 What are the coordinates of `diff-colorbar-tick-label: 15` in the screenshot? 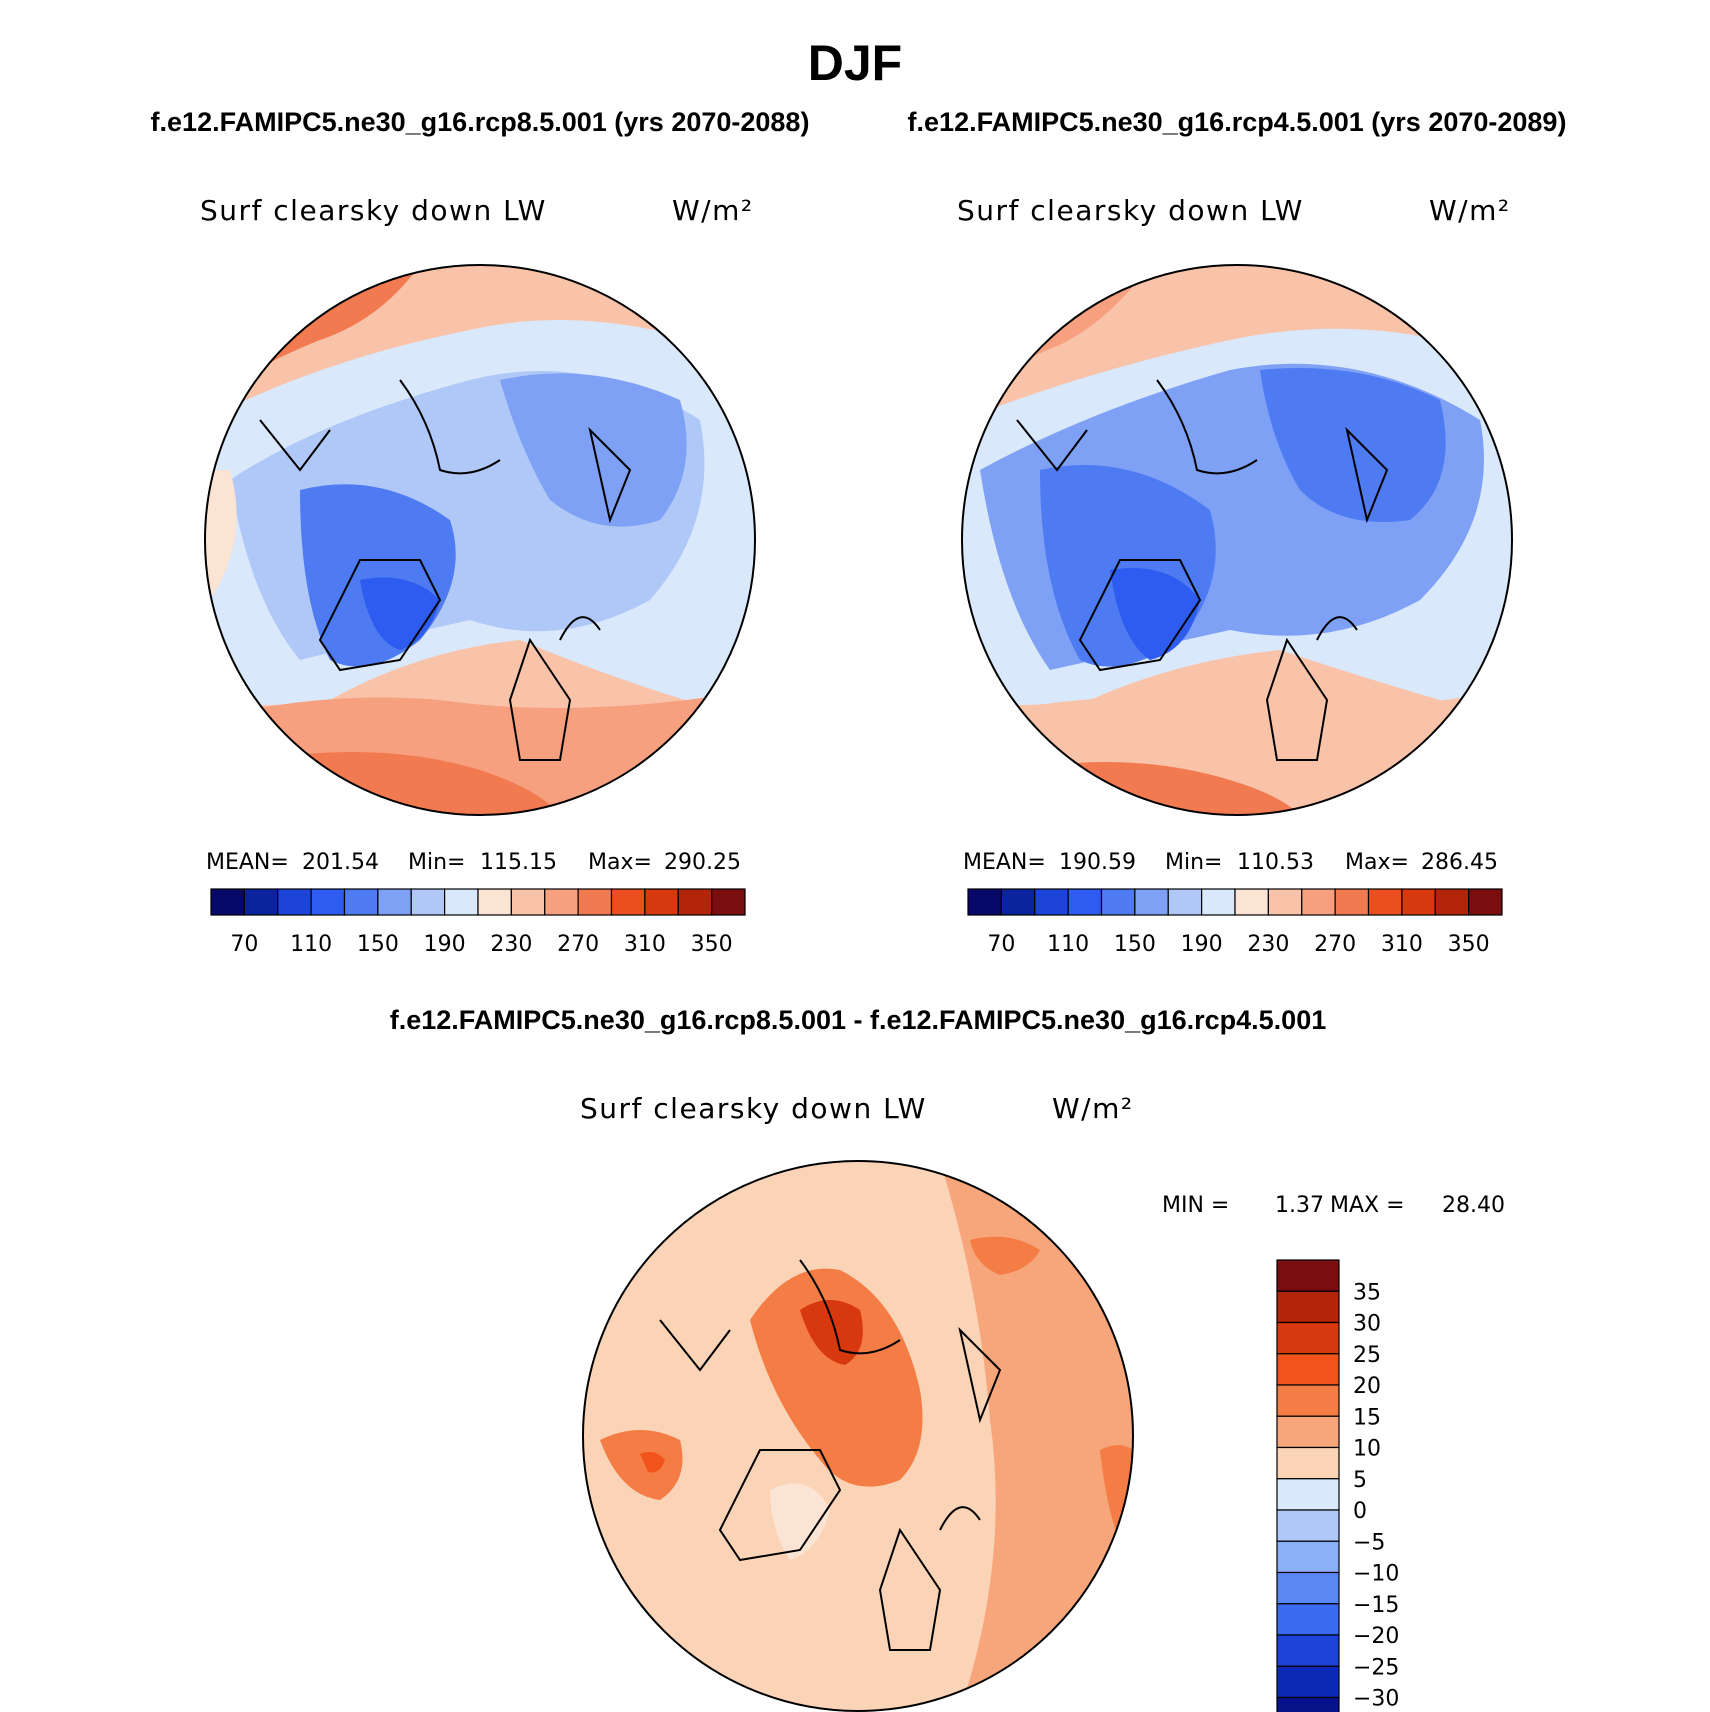 It's located at (1367, 1417).